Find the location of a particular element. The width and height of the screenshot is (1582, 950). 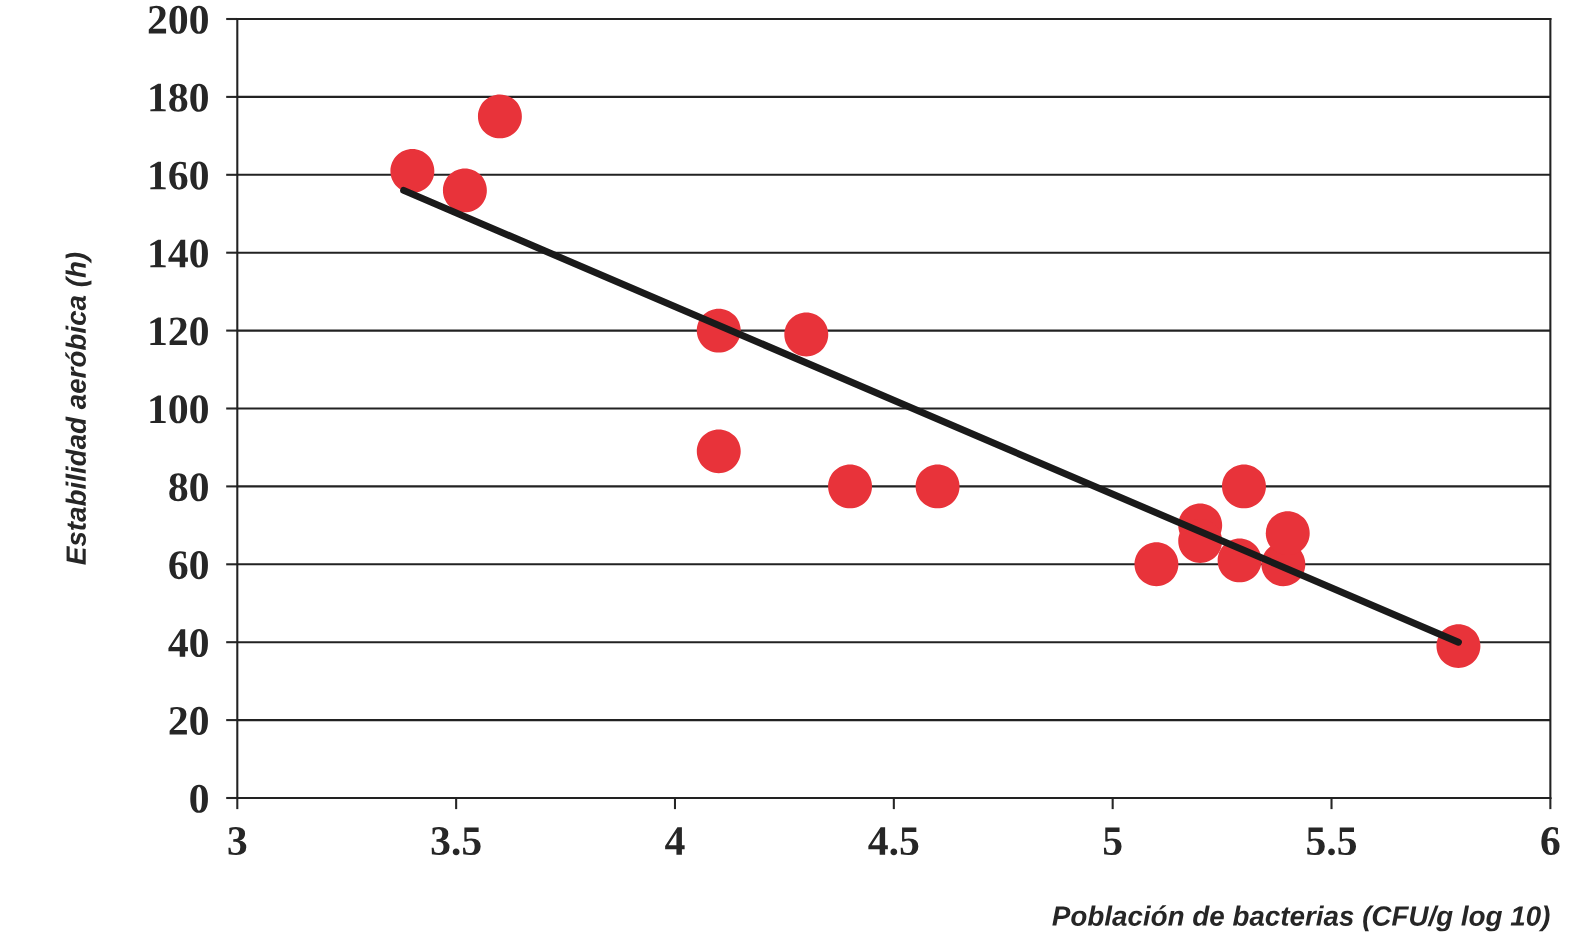

x-tick-label: 5 is located at coordinates (1112, 841).